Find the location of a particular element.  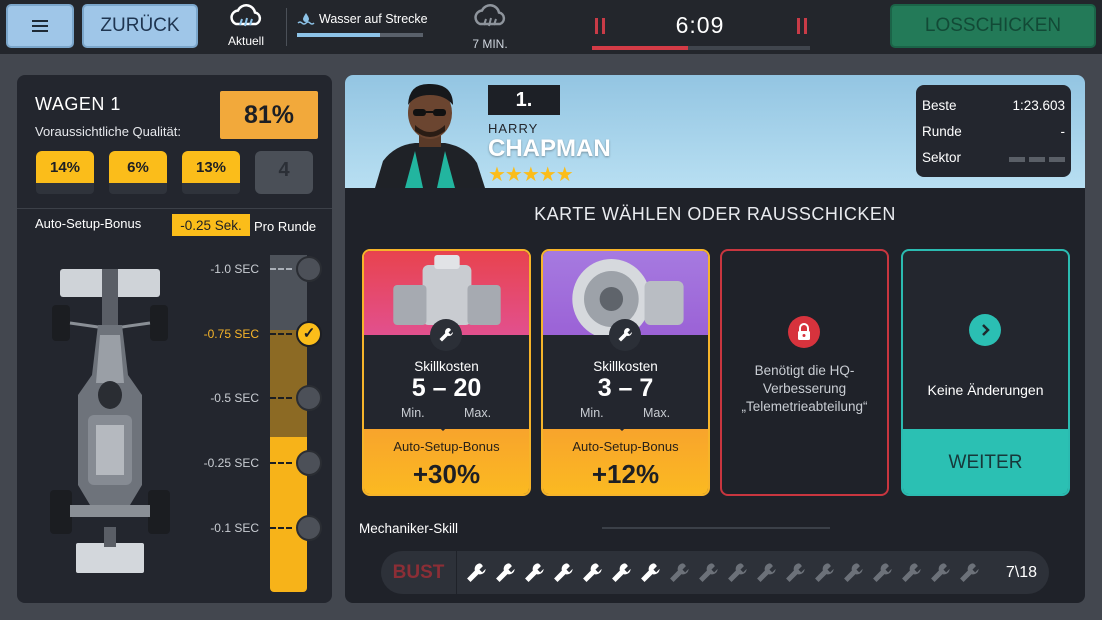

driver-rating-stars: ★★★★★ is located at coordinates (531, 175).